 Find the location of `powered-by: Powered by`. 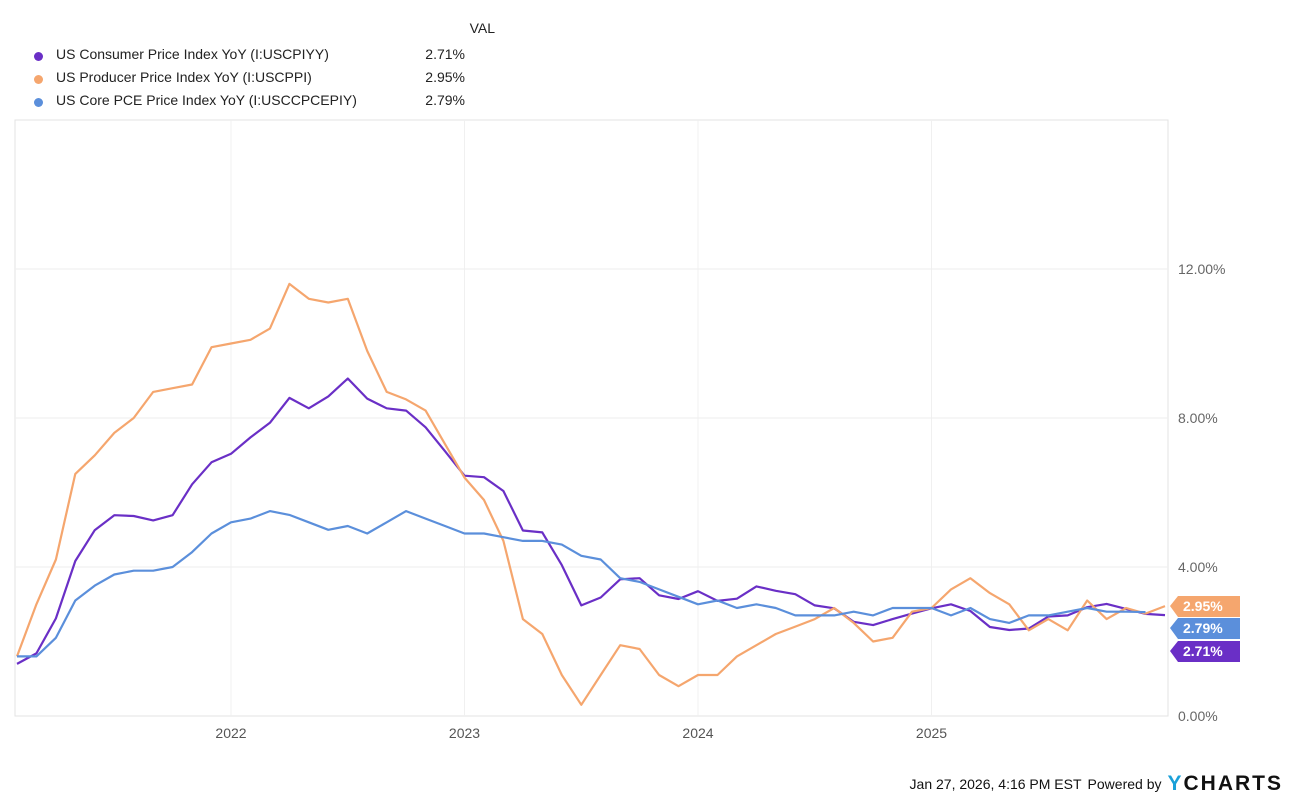

powered-by: Powered by is located at coordinates (1124, 784).